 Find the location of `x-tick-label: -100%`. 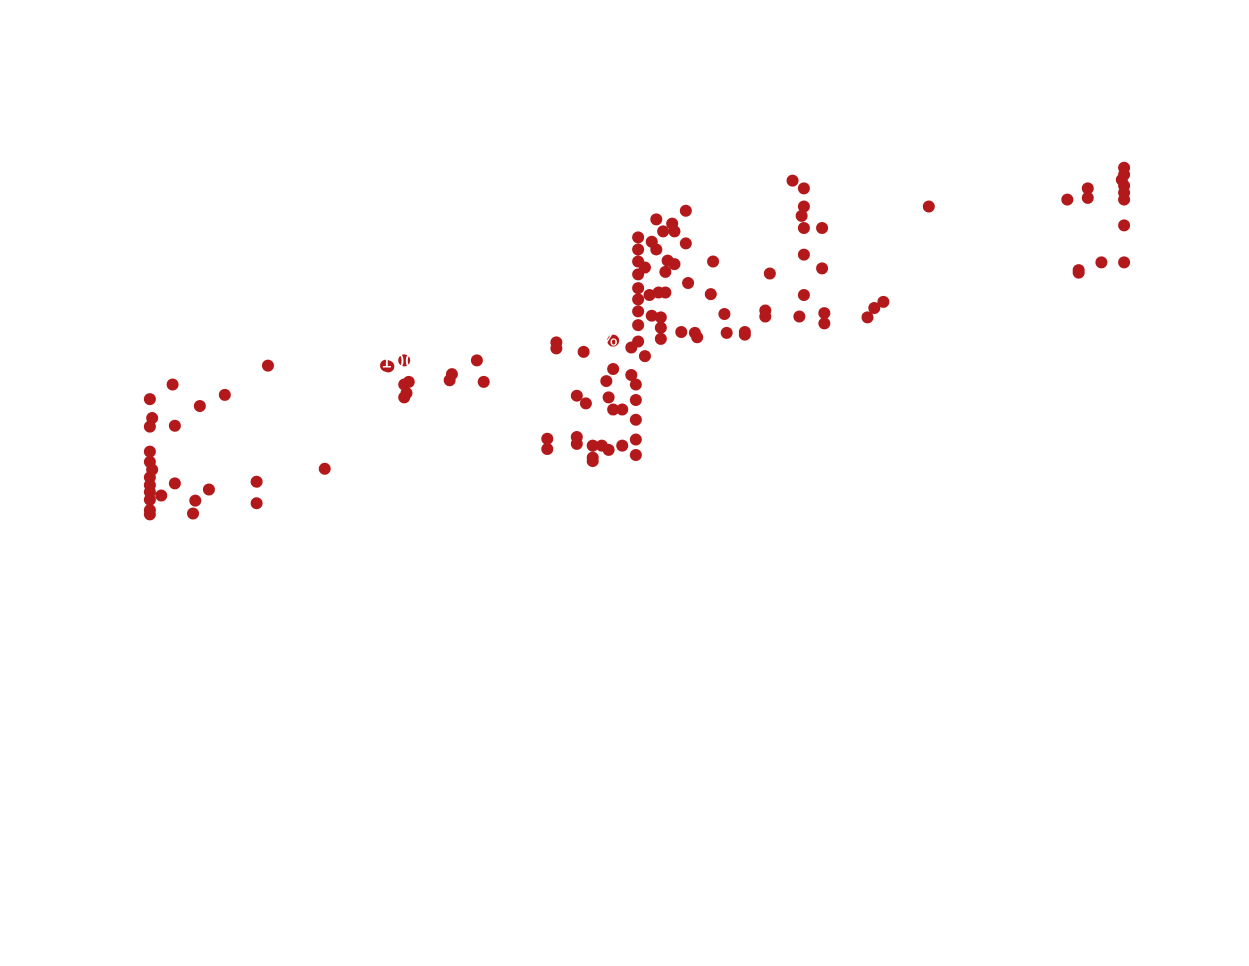

x-tick-label: -100% is located at coordinates (404, 362).